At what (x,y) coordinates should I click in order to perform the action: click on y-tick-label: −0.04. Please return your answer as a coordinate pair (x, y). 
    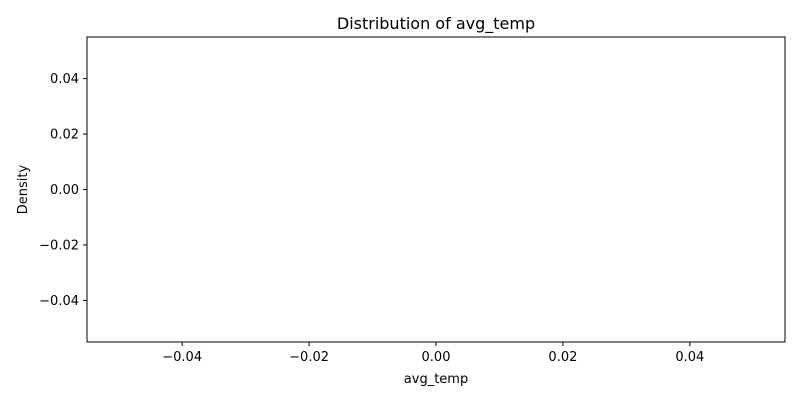
    Looking at the image, I should click on (59, 301).